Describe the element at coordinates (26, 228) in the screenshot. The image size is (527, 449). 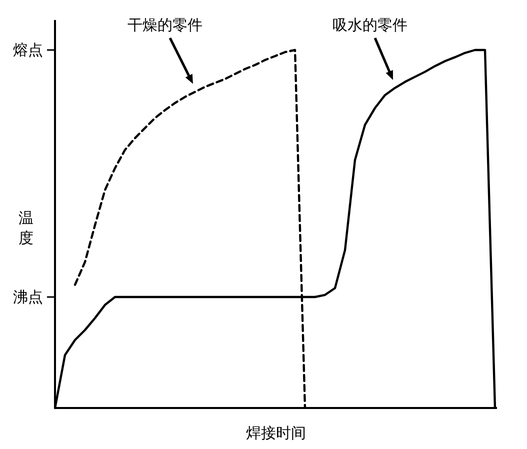
I see `y-axis-title: 温度` at that location.